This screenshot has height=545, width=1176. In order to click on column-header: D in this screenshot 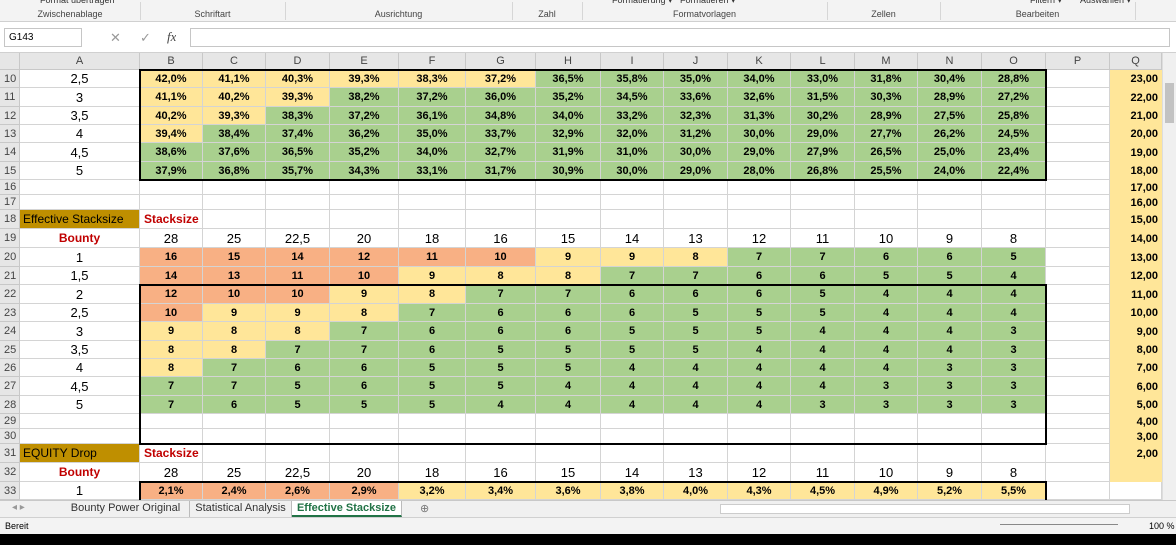, I will do `click(298, 61)`.